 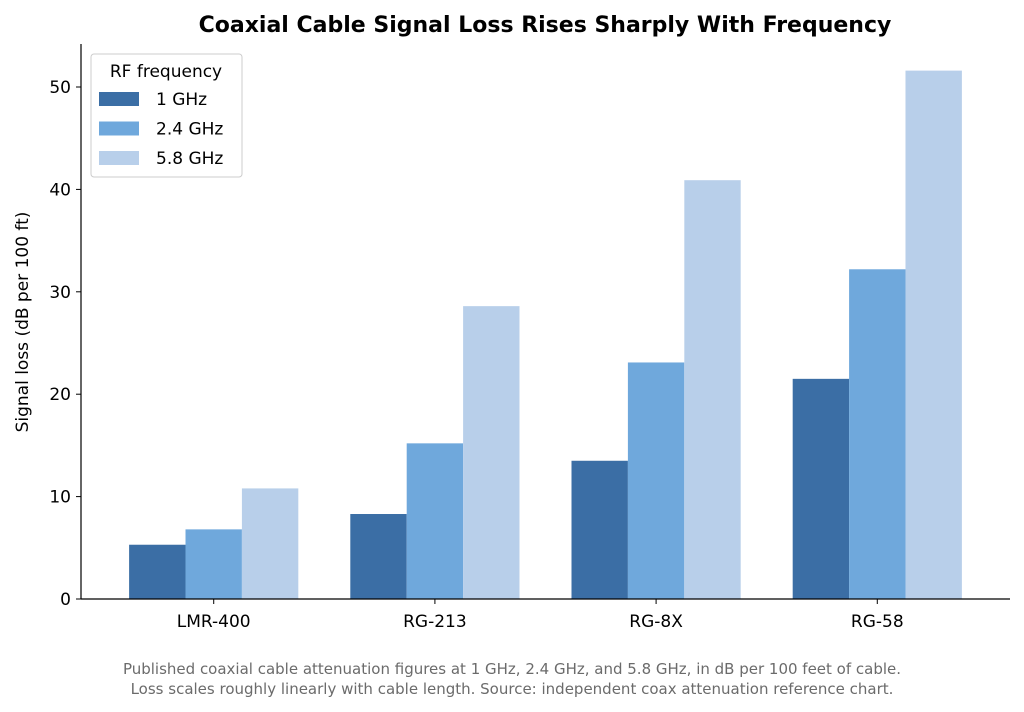 I want to click on bar-rg-213-5-8-ghz, so click(x=491, y=452).